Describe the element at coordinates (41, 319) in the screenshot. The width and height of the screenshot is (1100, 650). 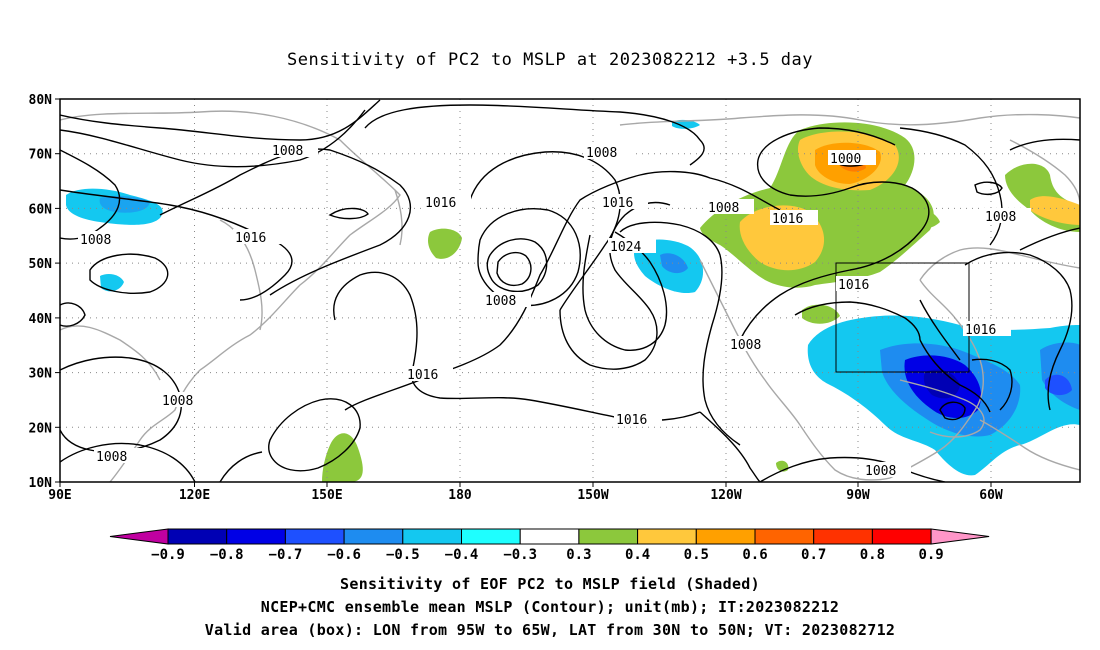
I see `lat-label: 40N` at that location.